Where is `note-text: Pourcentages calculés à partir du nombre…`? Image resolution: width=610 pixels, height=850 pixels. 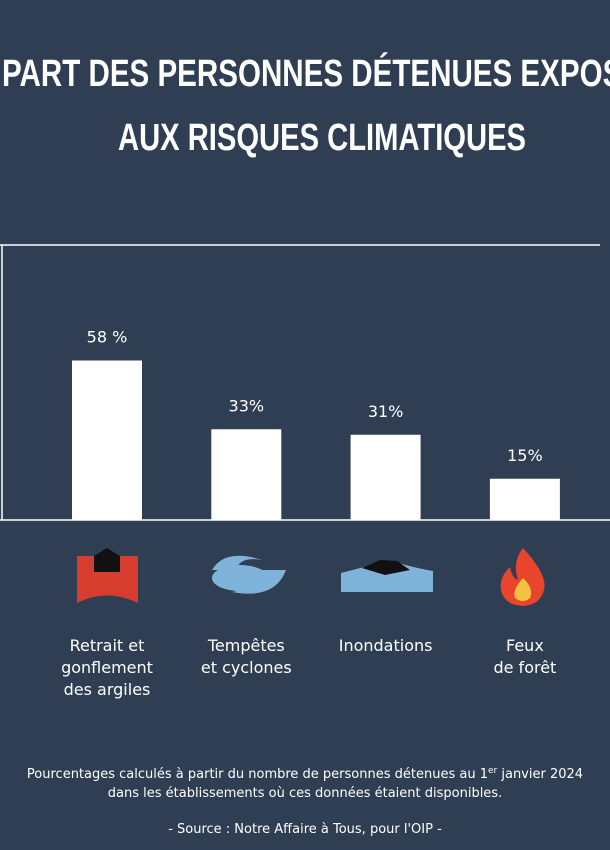 note-text: Pourcentages calculés à partir du nombre… is located at coordinates (257, 774).